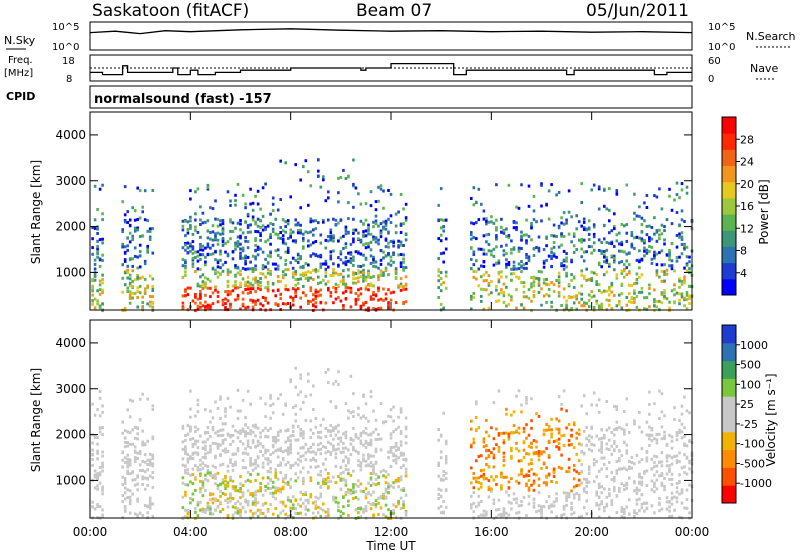 The width and height of the screenshot is (800, 554). Describe the element at coordinates (752, 444) in the screenshot. I see `colorbar-tick-label: -100` at that location.